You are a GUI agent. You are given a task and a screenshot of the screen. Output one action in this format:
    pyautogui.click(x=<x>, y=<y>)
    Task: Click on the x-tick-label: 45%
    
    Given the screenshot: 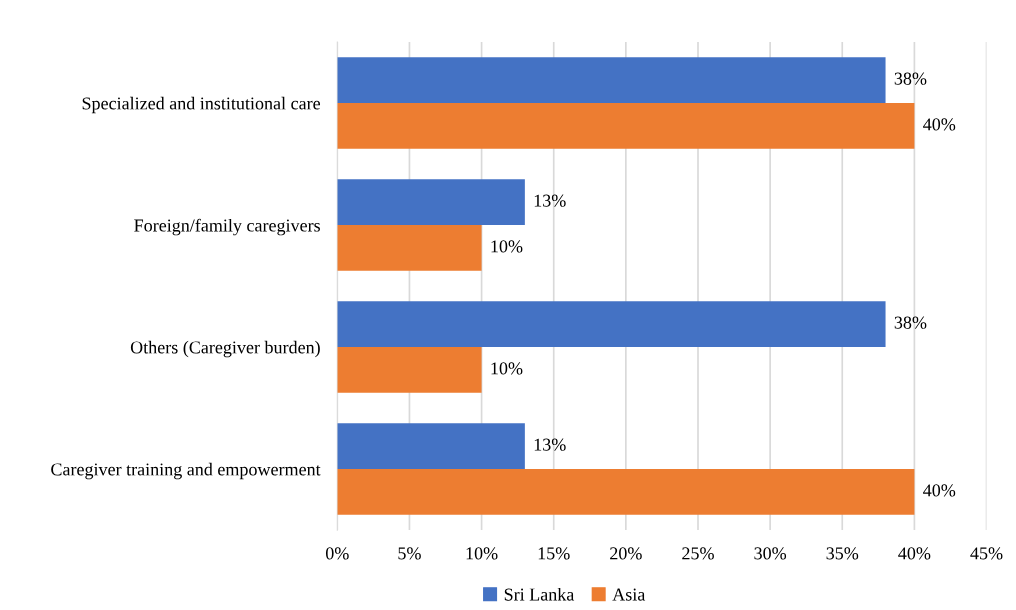 What is the action you would take?
    pyautogui.click(x=986, y=553)
    